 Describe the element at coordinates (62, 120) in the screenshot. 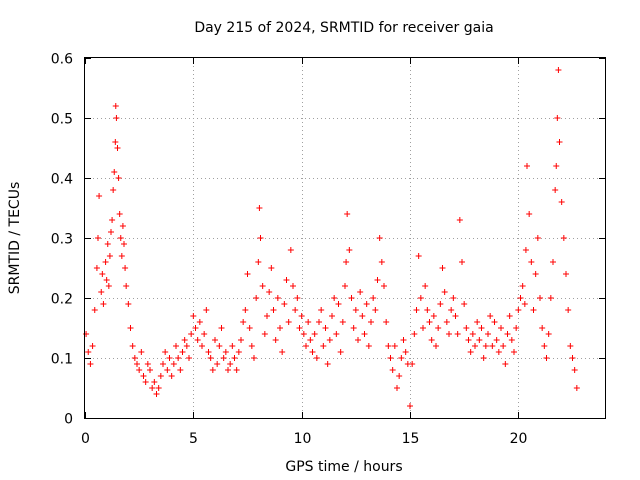

I see `y-tick-label: 0.5` at that location.